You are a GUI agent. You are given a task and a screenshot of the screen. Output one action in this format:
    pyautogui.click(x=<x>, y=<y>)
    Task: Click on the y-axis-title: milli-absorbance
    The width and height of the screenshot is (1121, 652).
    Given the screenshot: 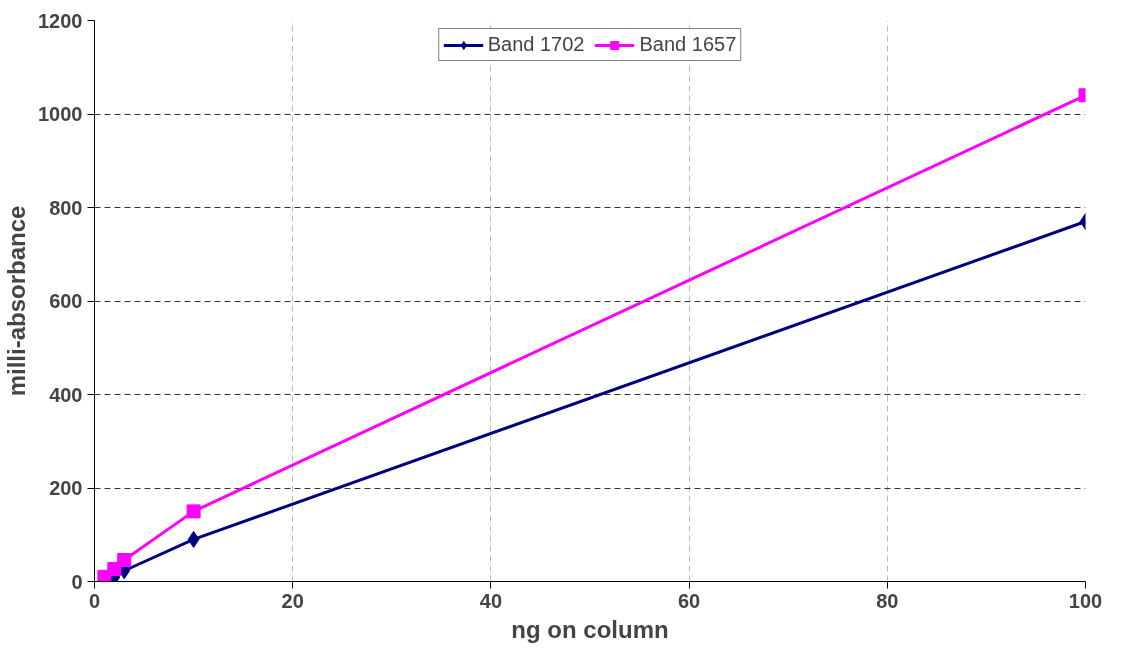 What is the action you would take?
    pyautogui.click(x=17, y=301)
    